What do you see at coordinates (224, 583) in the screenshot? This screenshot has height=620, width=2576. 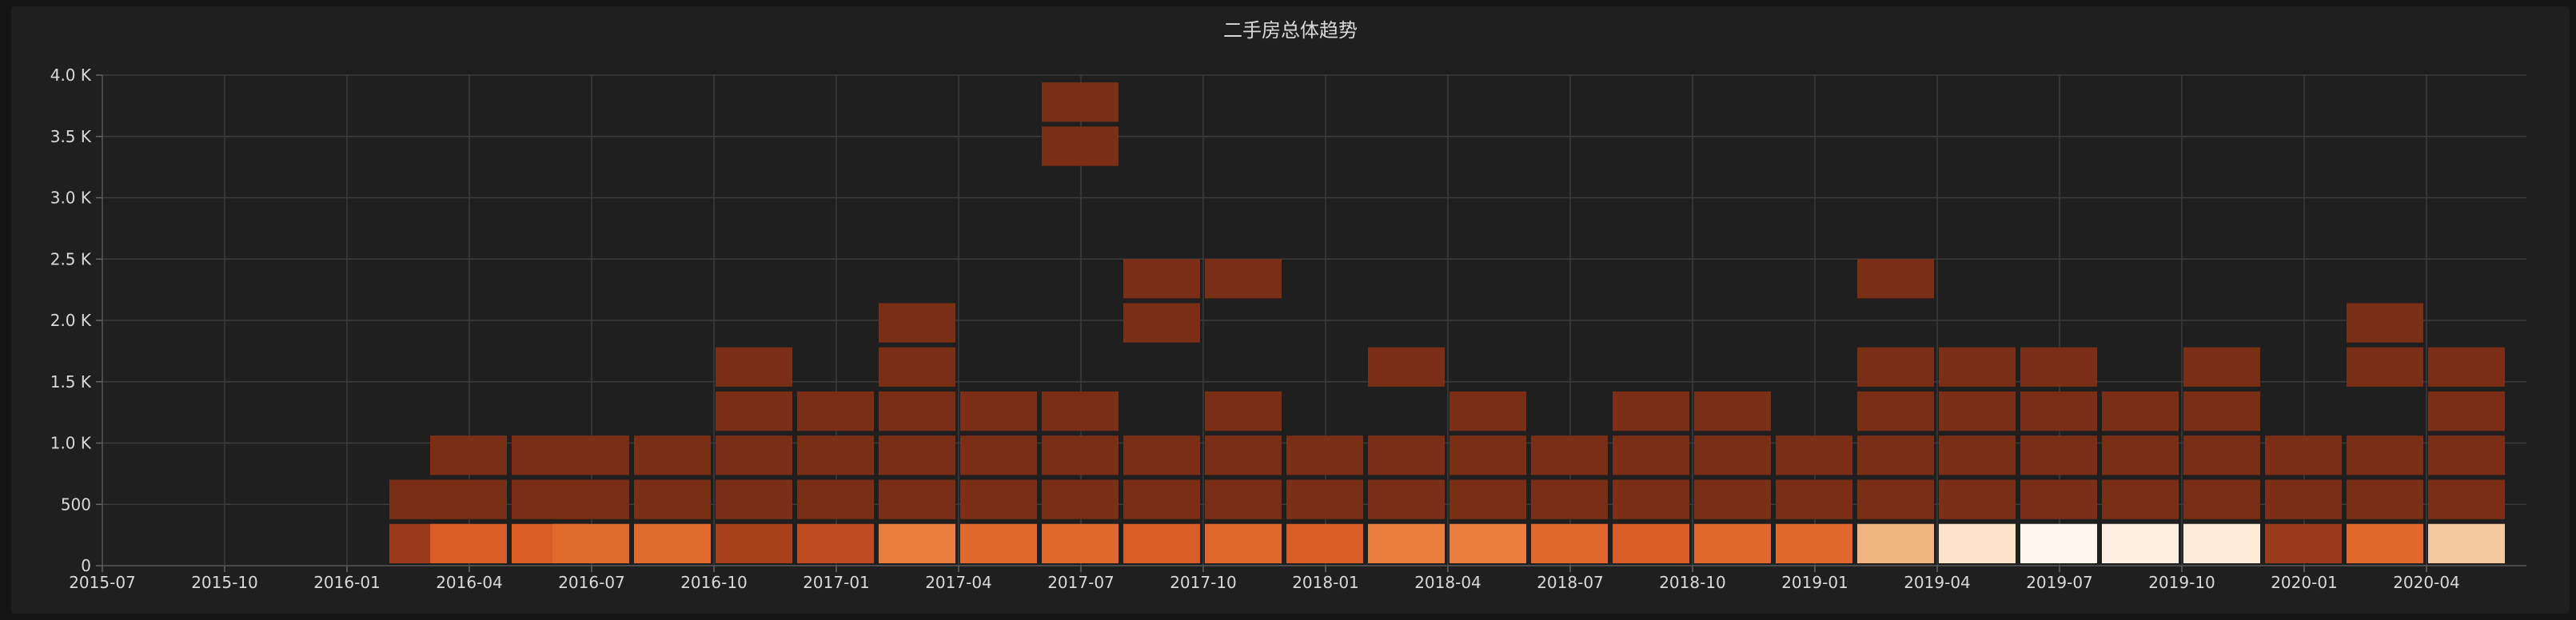 I see `x-tick-label: 2015-10` at bounding box center [224, 583].